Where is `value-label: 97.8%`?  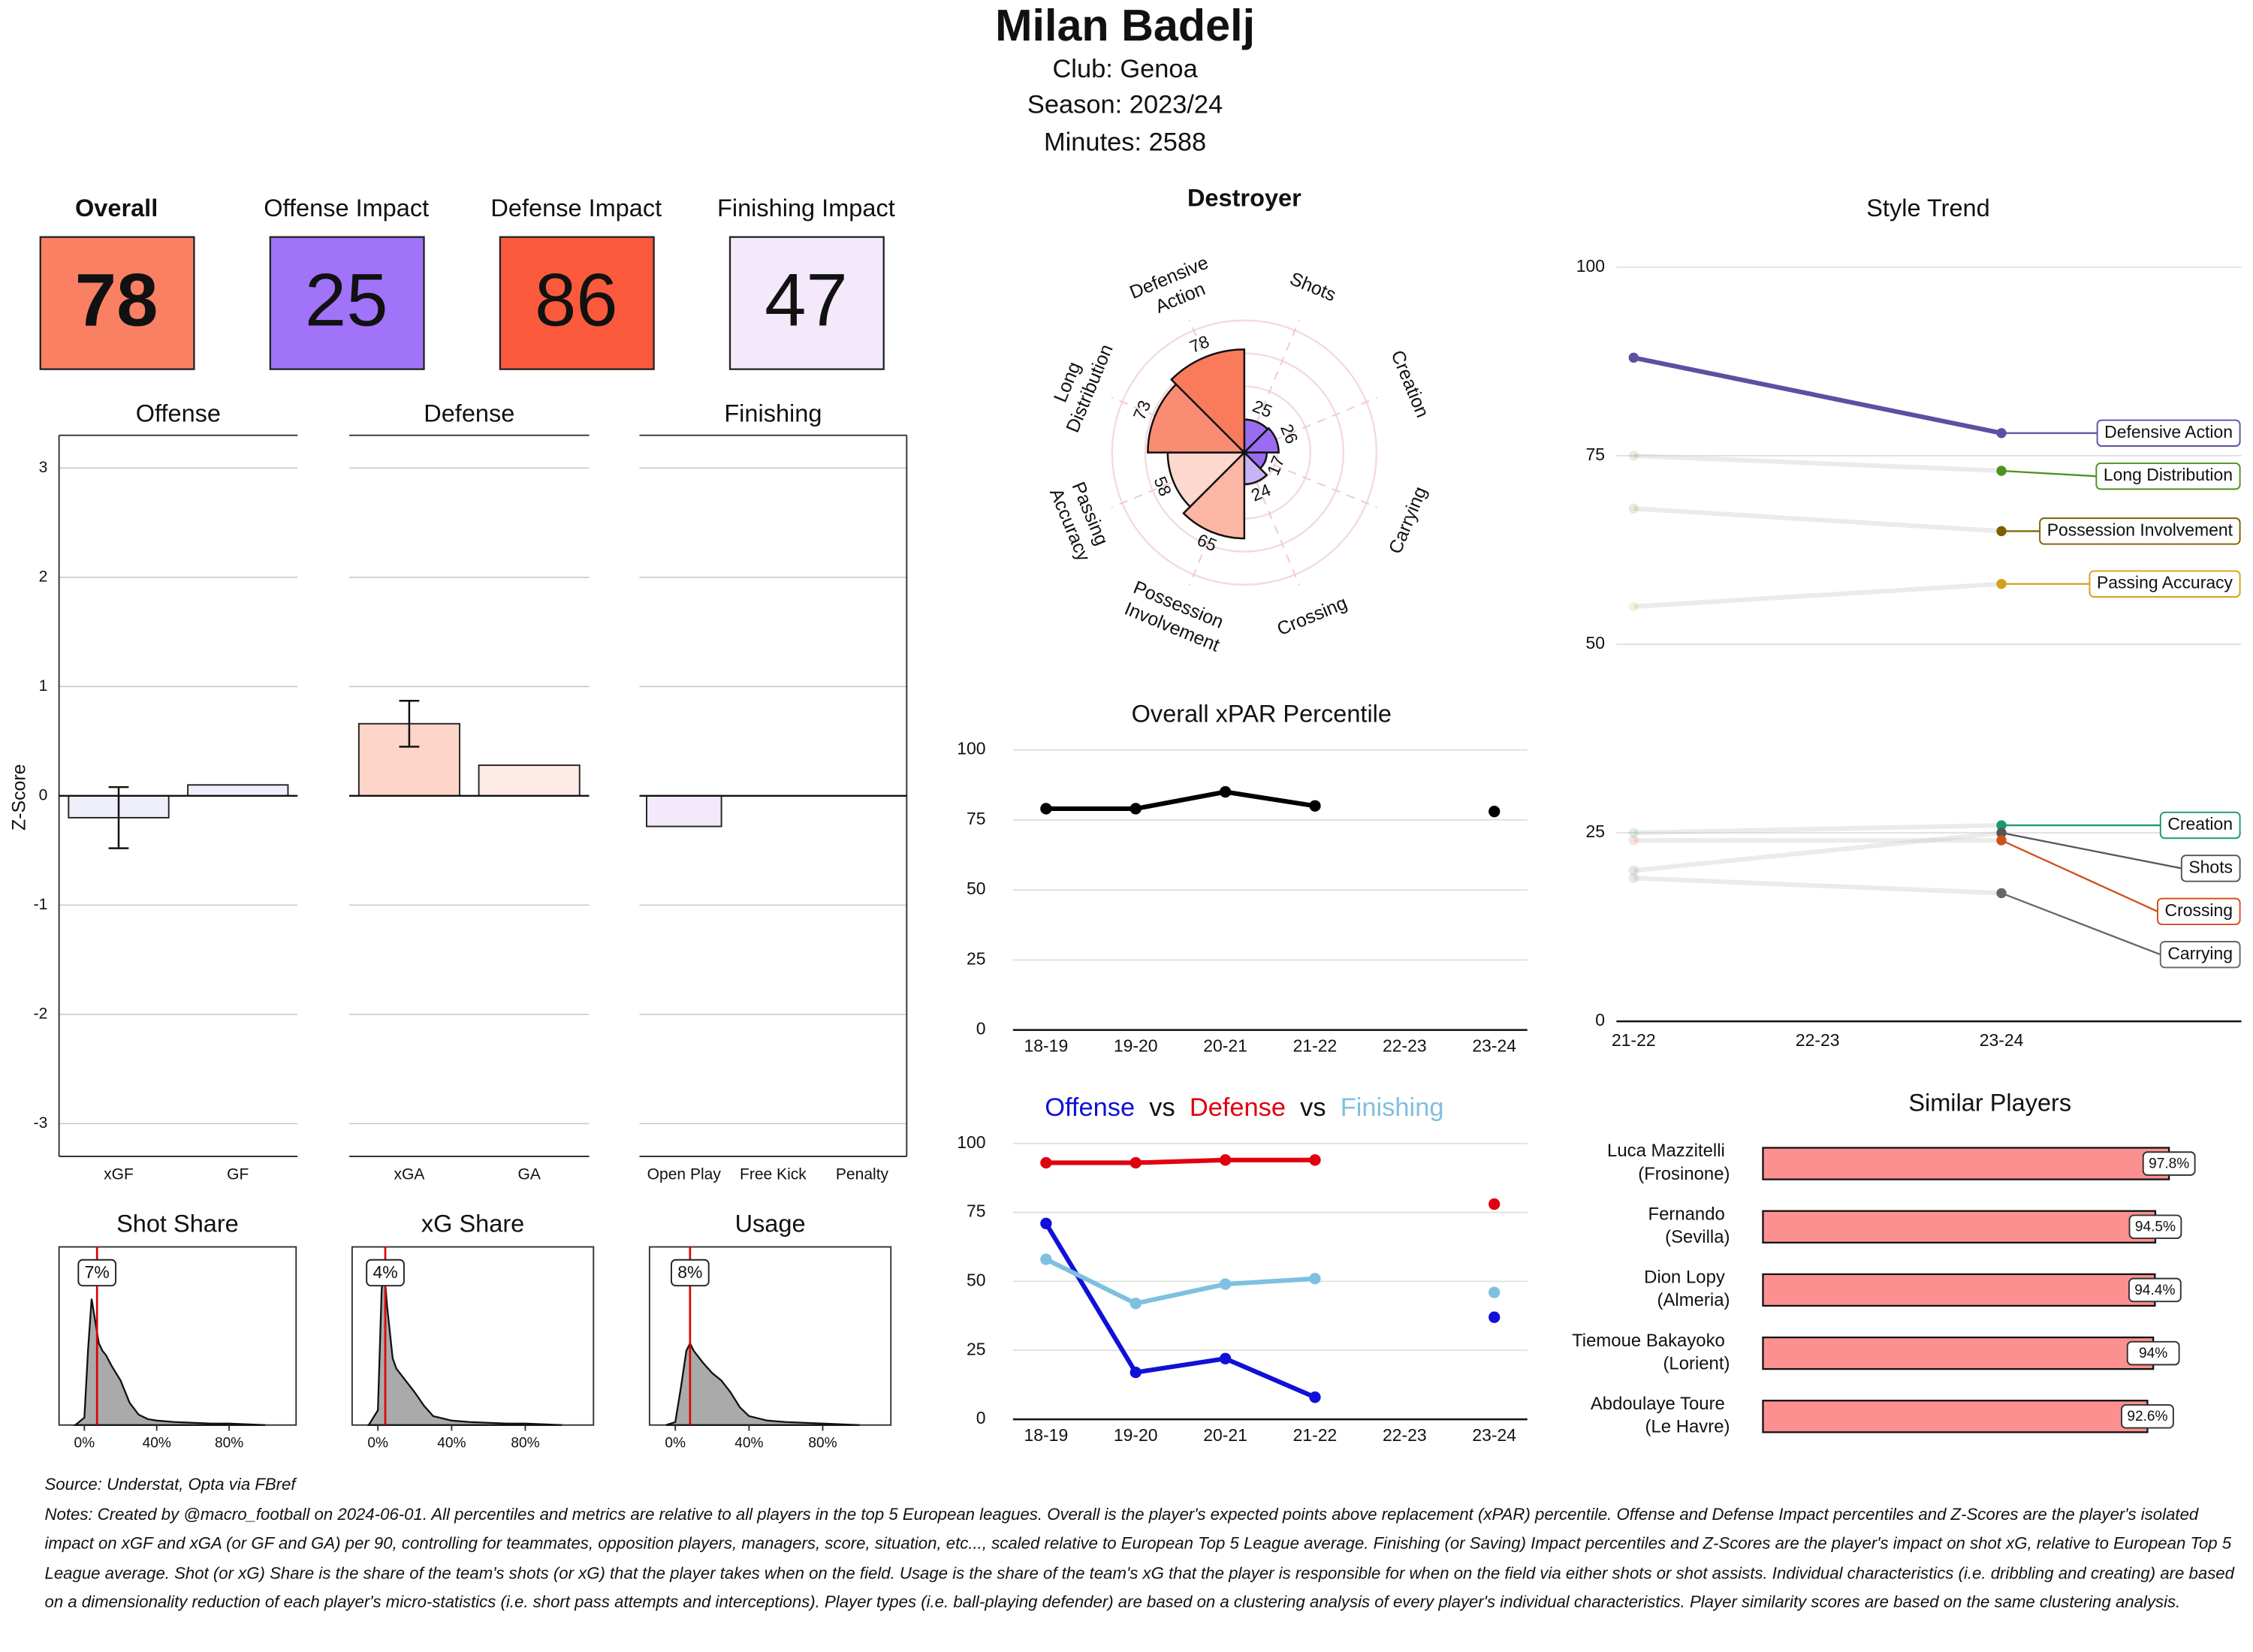 value-label: 97.8% is located at coordinates (2169, 1164).